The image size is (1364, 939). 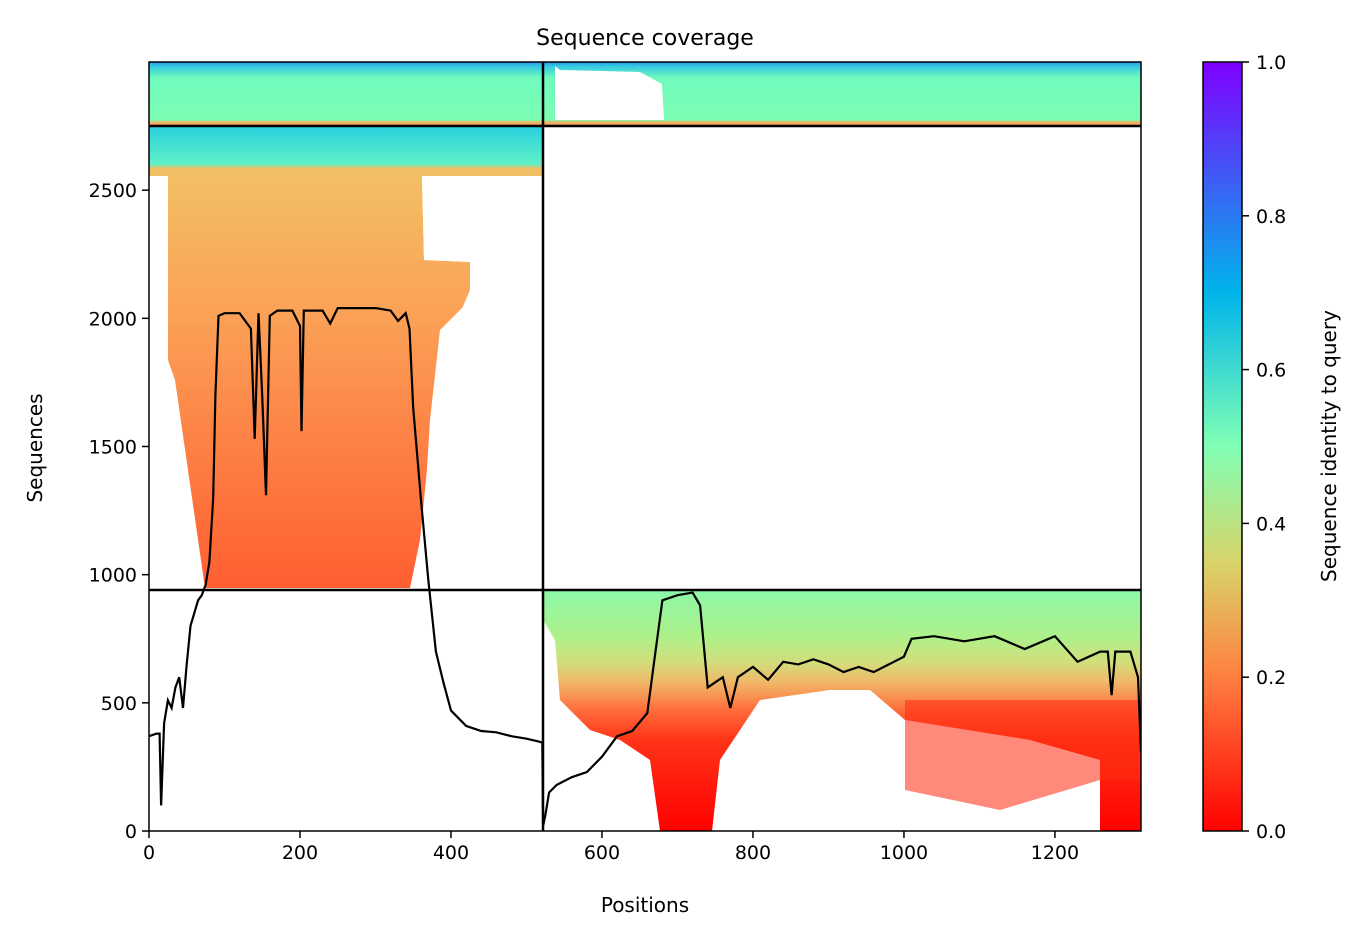 What do you see at coordinates (1055, 853) in the screenshot?
I see `x-tick-label: 1200` at bounding box center [1055, 853].